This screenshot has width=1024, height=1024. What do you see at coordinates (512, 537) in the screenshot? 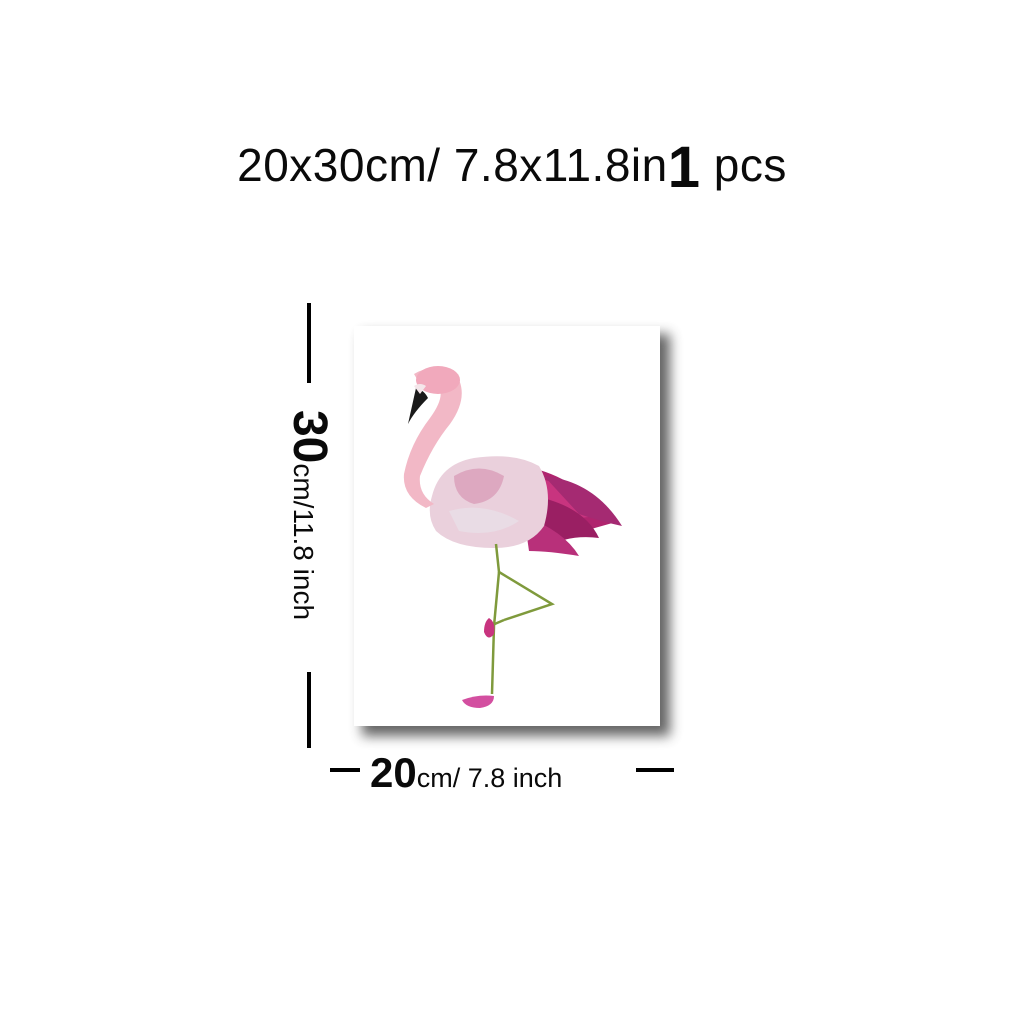
I see `flamingo-icon` at bounding box center [512, 537].